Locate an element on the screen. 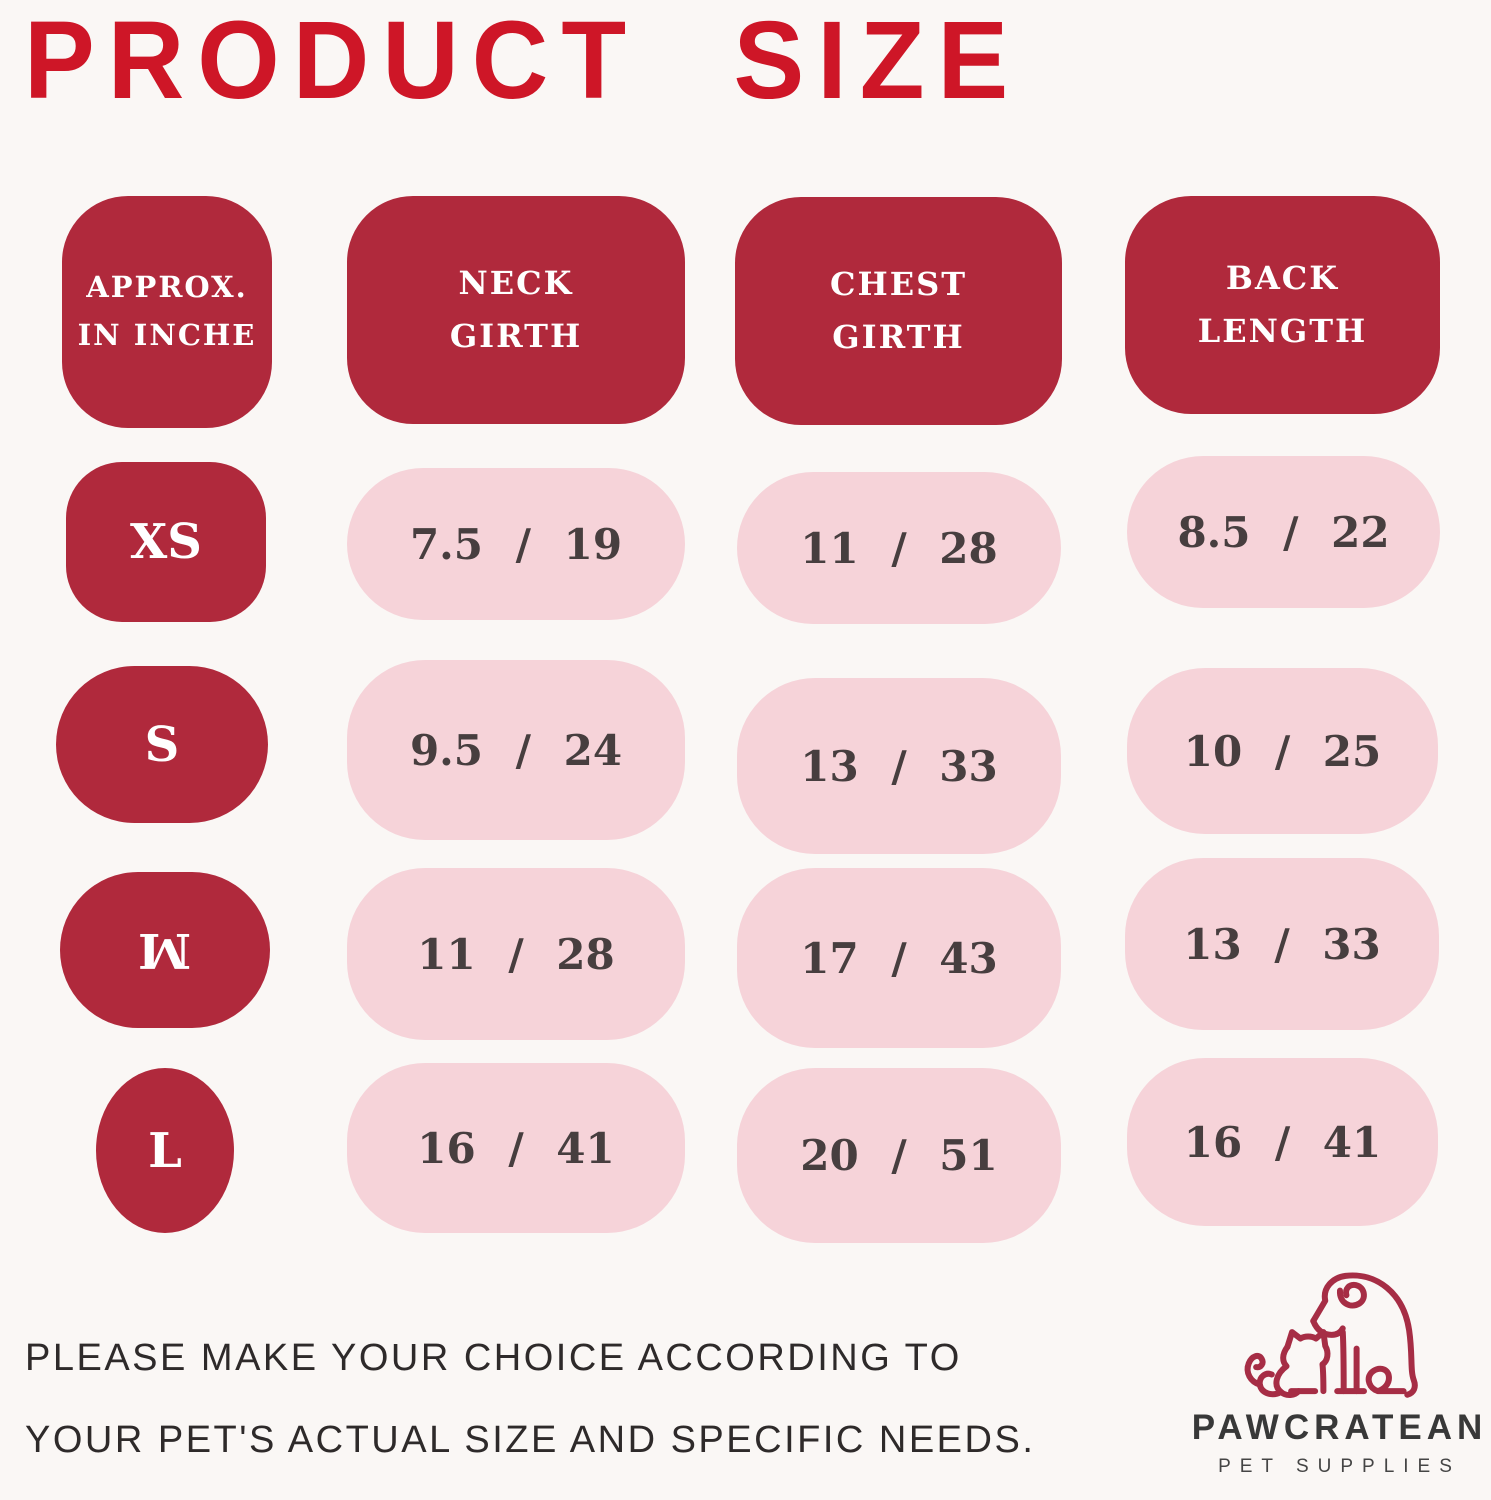 Image resolution: width=1491 pixels, height=1500 pixels. size-badge-xs: XS is located at coordinates (166, 542).